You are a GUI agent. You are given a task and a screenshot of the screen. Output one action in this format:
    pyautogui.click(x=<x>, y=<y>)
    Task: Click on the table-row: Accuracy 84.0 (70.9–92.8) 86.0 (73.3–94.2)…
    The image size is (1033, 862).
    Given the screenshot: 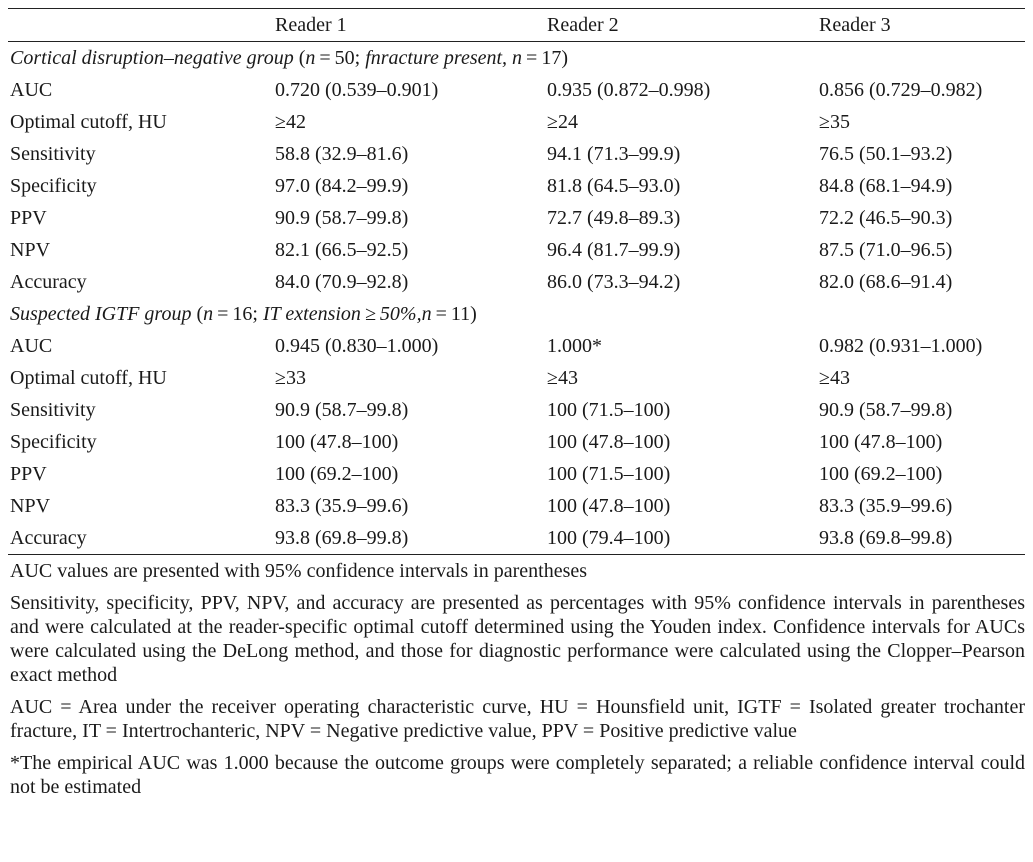 What is the action you would take?
    pyautogui.click(x=481, y=282)
    